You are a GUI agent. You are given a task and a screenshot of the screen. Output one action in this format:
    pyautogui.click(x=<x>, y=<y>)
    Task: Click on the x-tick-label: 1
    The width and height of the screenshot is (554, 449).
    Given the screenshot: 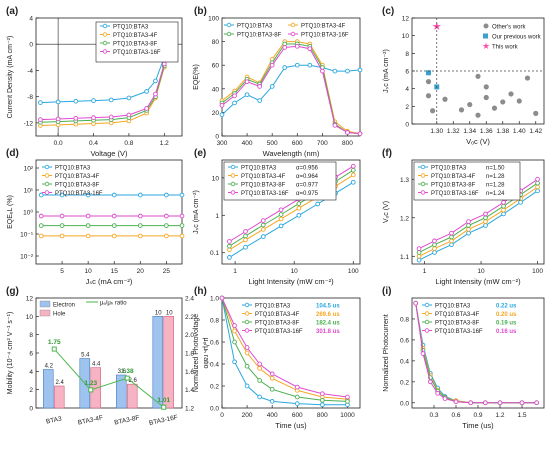 What is the action you would take?
    pyautogui.click(x=235, y=271)
    